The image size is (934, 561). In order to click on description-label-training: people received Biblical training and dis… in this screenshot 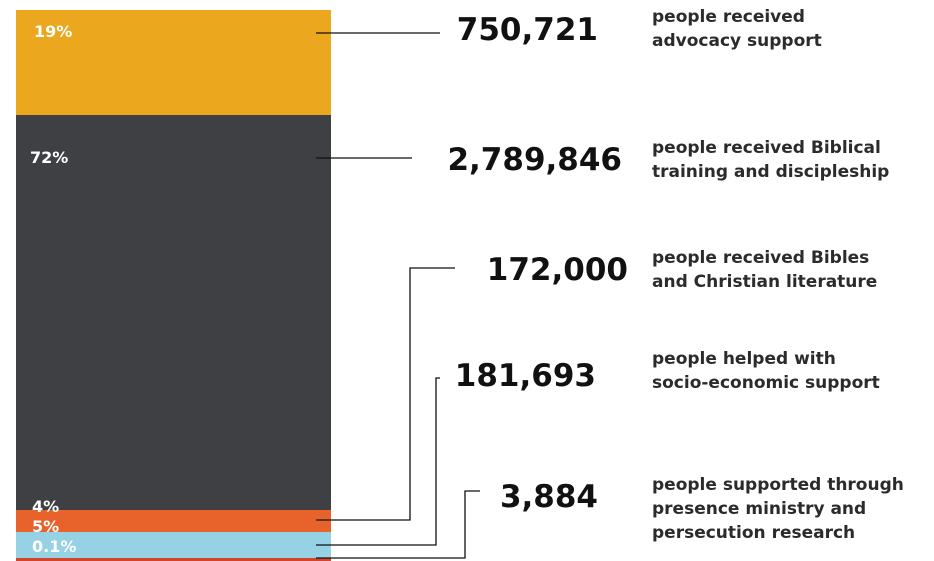, I will do `click(770, 160)`.